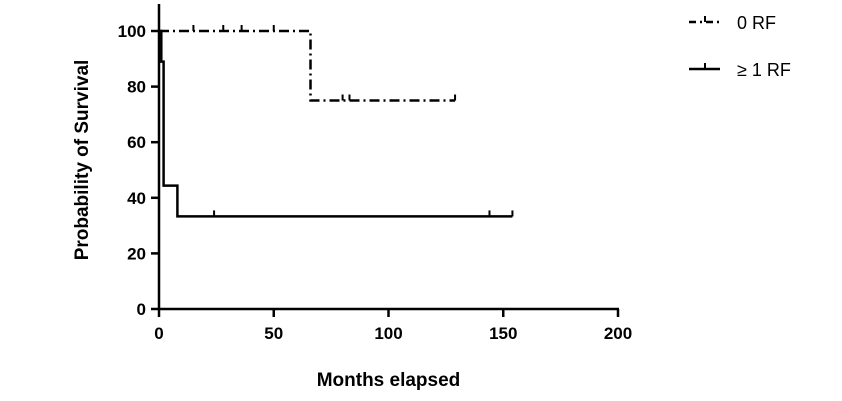 The width and height of the screenshot is (842, 401). What do you see at coordinates (136, 253) in the screenshot?
I see `y-tick-label: 20` at bounding box center [136, 253].